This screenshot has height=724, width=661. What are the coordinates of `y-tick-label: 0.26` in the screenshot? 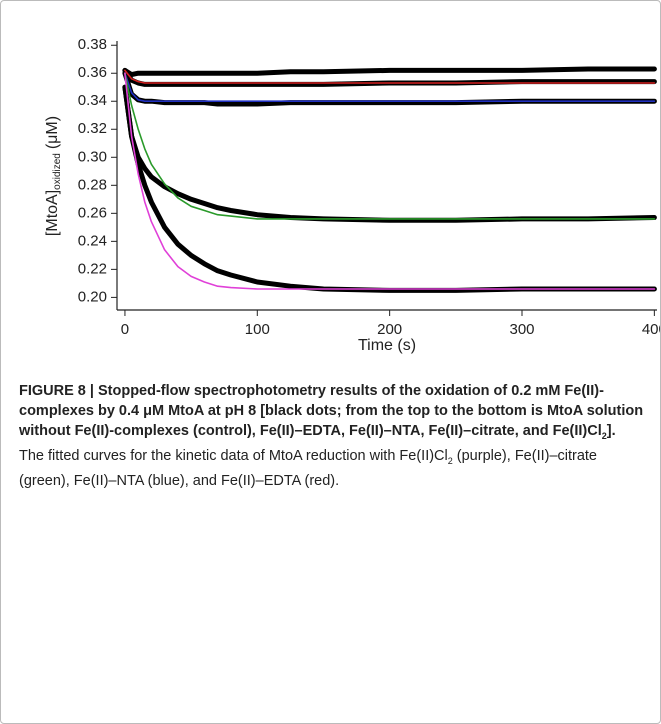 It's located at (92, 212).